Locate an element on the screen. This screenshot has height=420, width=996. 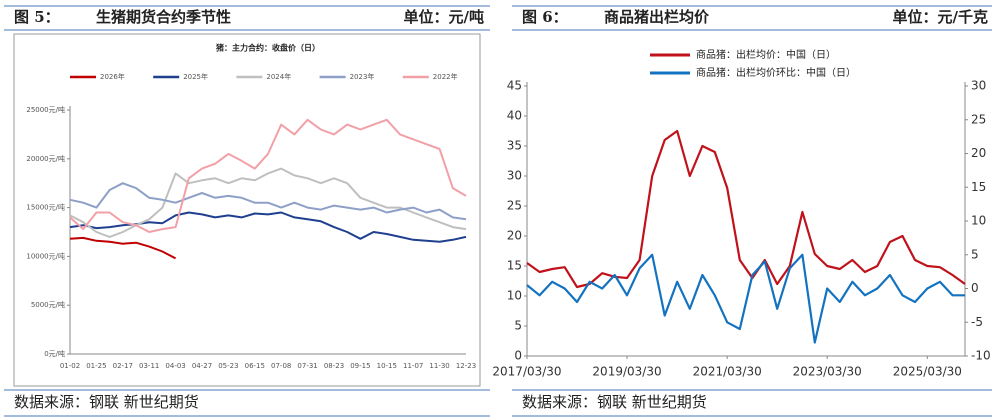
y2-tick-label: -10 is located at coordinates (981, 356).